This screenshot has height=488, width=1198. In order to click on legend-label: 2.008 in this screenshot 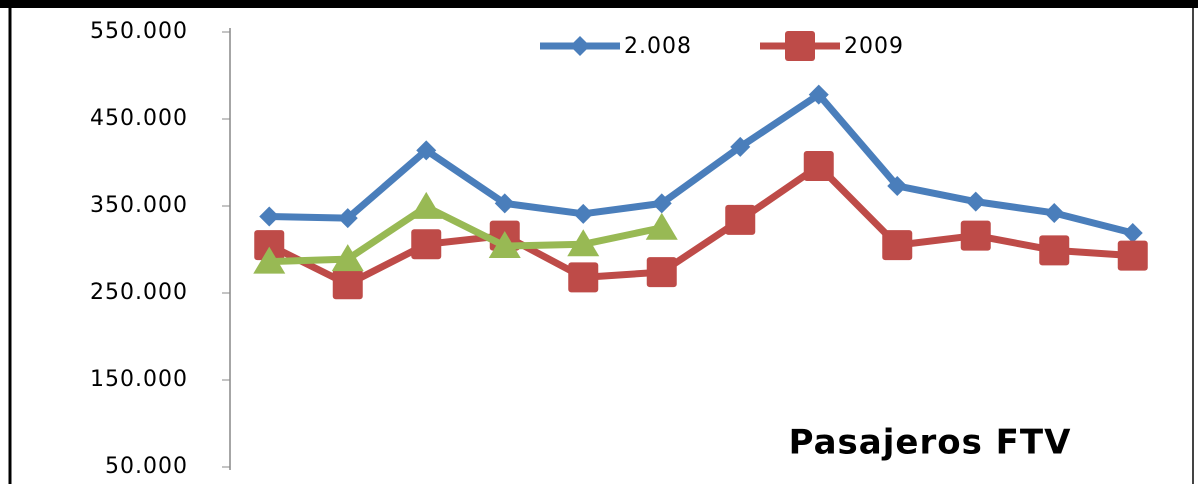, I will do `click(658, 46)`.